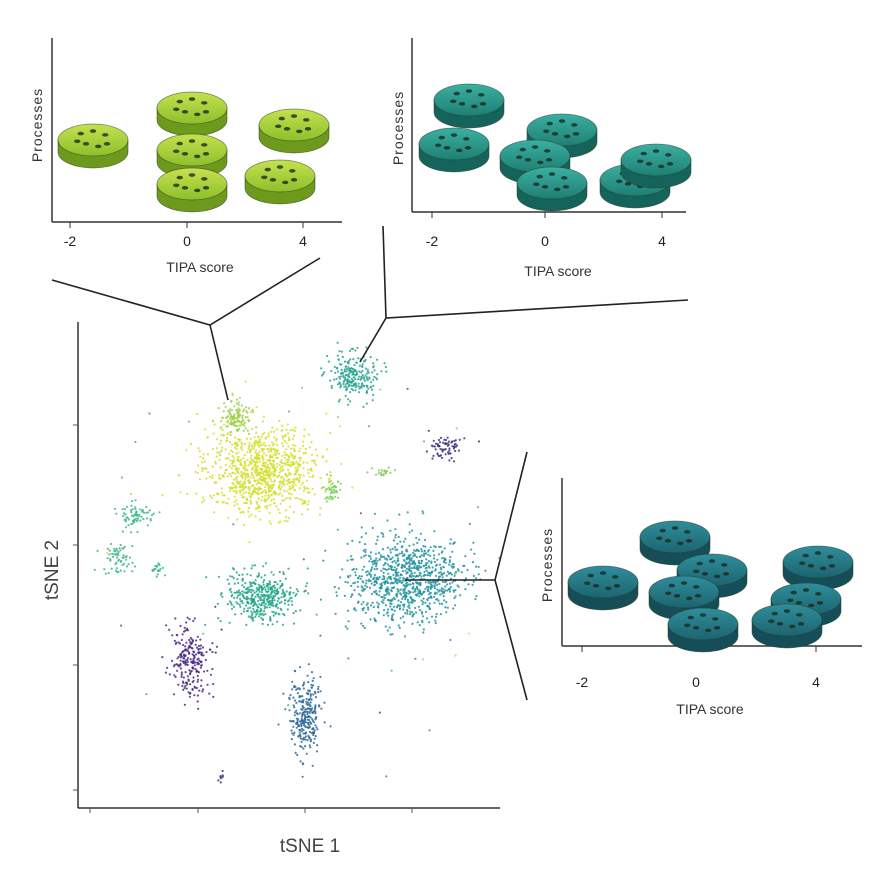 The image size is (886, 883). Describe the element at coordinates (555, 147) in the screenshot. I see `panel-b-discs` at that location.